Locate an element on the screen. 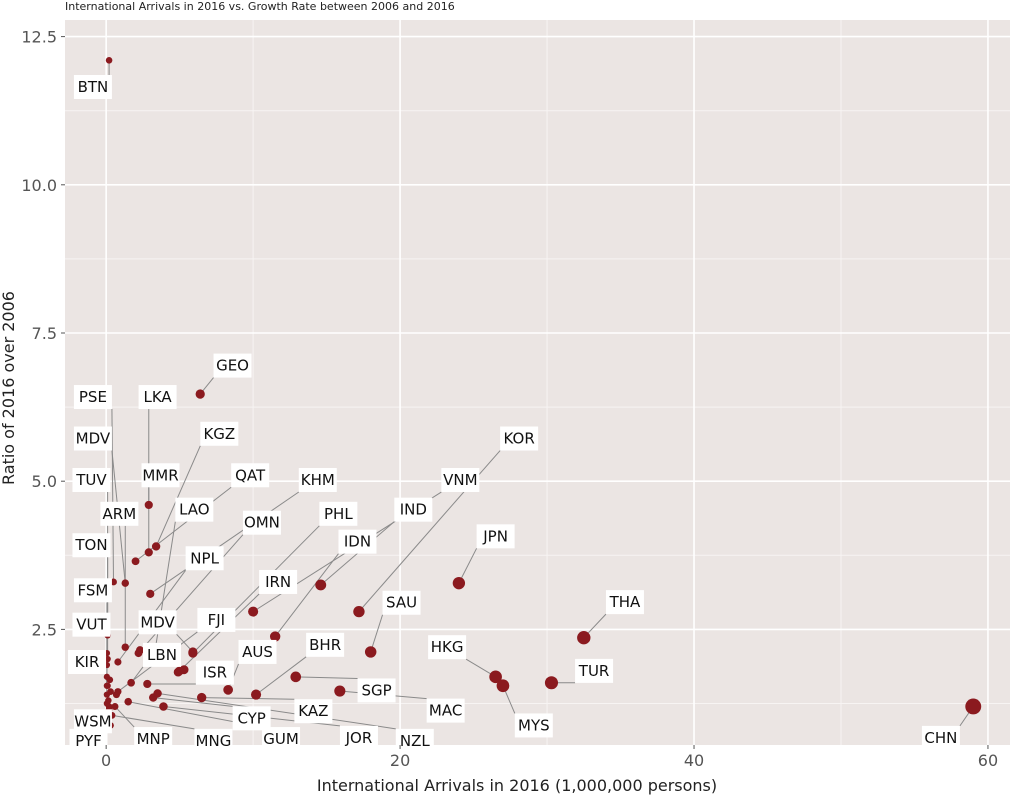 The image size is (1010, 795). point-label: NPL is located at coordinates (204, 558).